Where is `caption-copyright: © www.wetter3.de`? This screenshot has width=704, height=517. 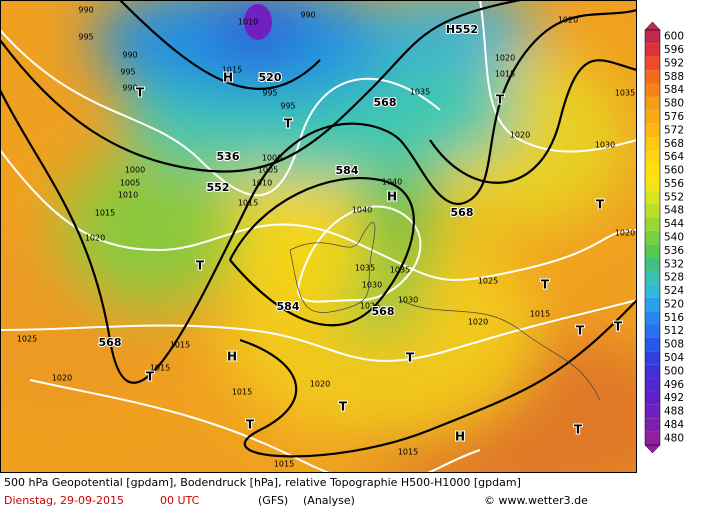
caption-copyright: © www.wetter3.de is located at coordinates (536, 500).